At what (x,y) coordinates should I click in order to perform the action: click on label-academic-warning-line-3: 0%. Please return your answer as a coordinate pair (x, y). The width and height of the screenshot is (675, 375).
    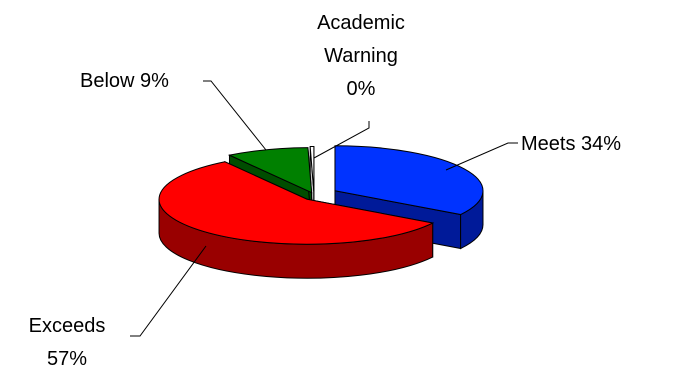
    Looking at the image, I should click on (361, 89).